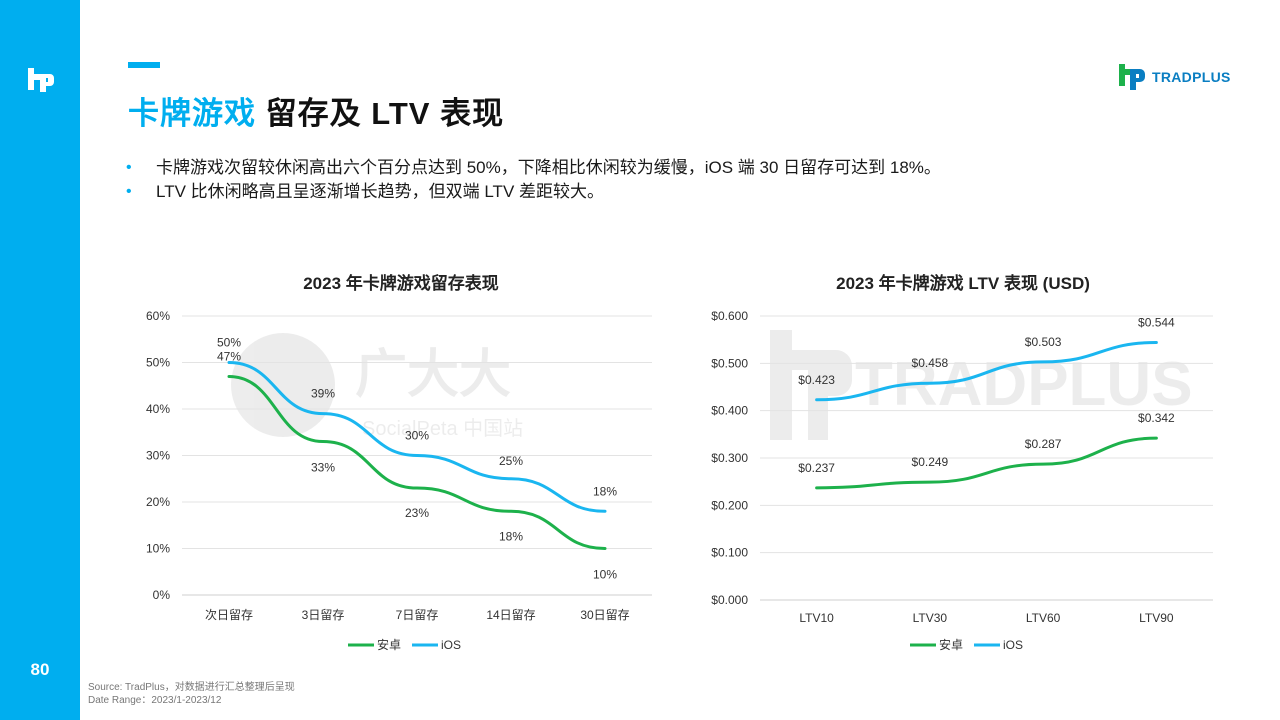 Image resolution: width=1280 pixels, height=720 pixels. Describe the element at coordinates (930, 363) in the screenshot. I see `data-label: $0.458` at that location.